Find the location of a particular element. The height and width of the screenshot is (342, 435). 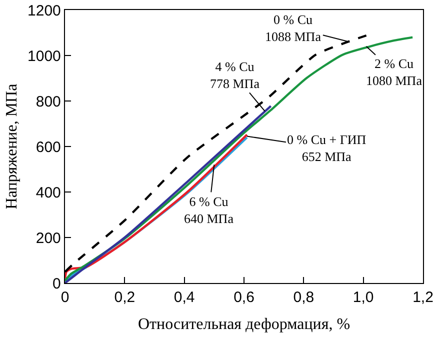

annotation: 0 % Cu + ГИП 652 МПа is located at coordinates (326, 148).